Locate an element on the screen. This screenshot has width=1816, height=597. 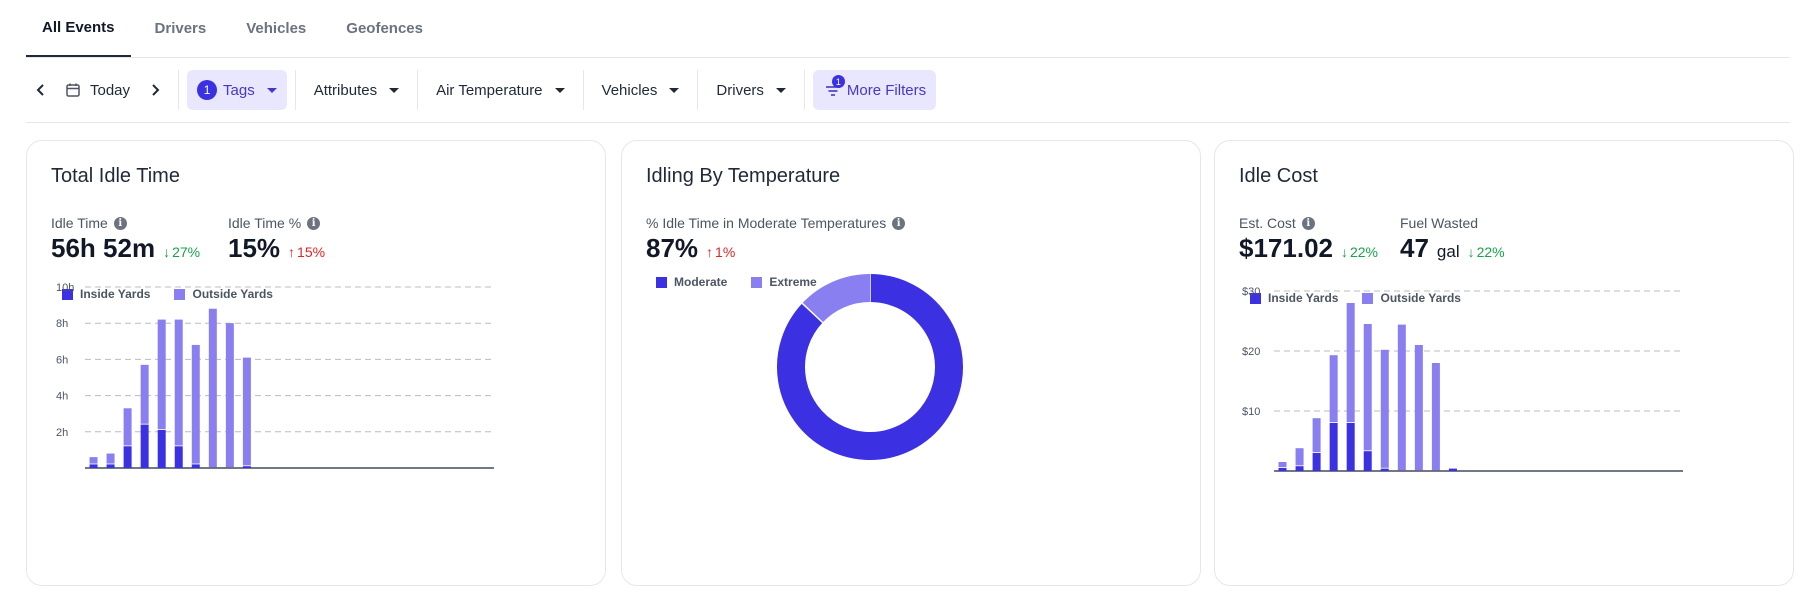
metric-label: Idle Time % is located at coordinates (265, 223).